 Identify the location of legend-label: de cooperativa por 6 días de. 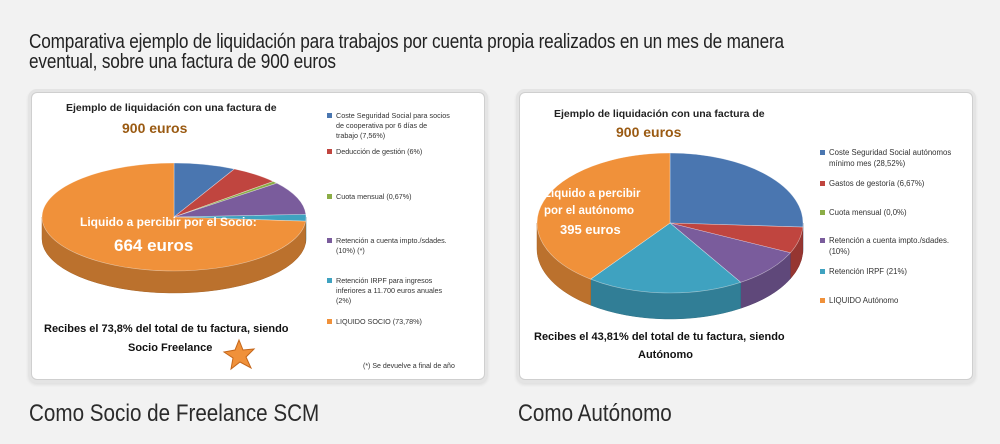
(381, 125).